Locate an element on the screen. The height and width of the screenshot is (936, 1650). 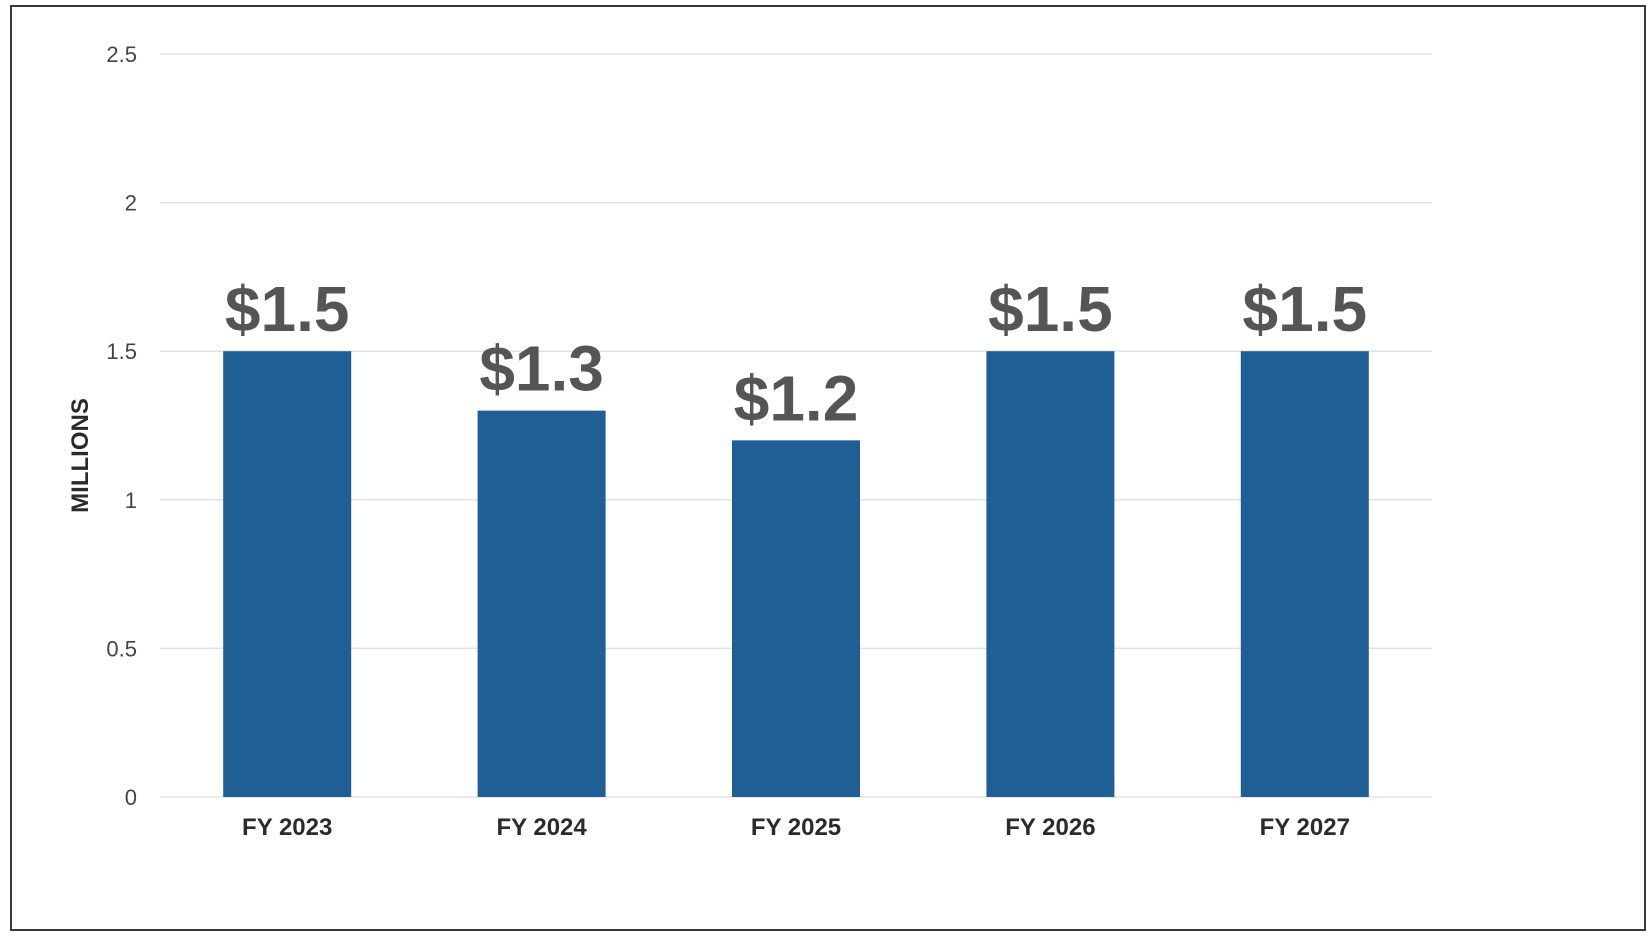
x-axis-categories: FY 2023 FY 2024 FY 2025 FY 2026 FY 2027 is located at coordinates (796, 827).